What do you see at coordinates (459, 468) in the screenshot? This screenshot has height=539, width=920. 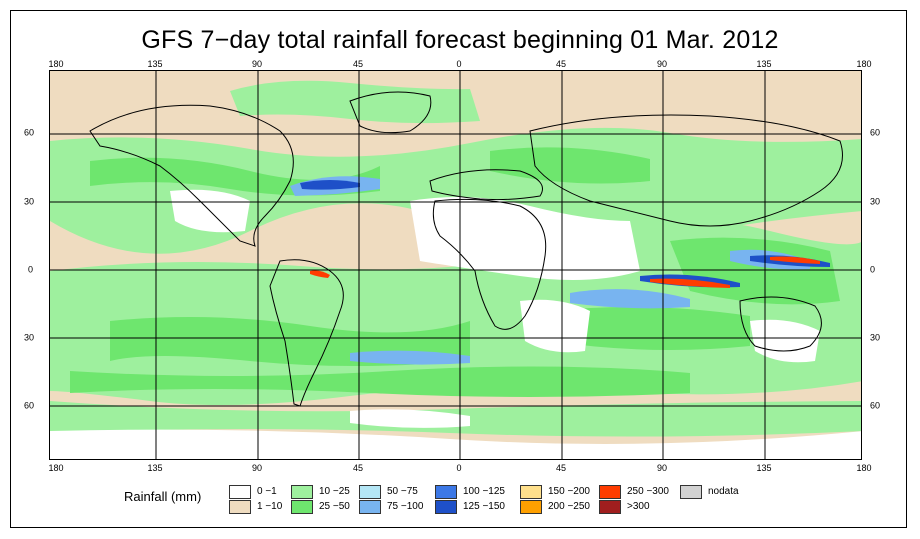 I see `bottom-lon-label: 0` at bounding box center [459, 468].